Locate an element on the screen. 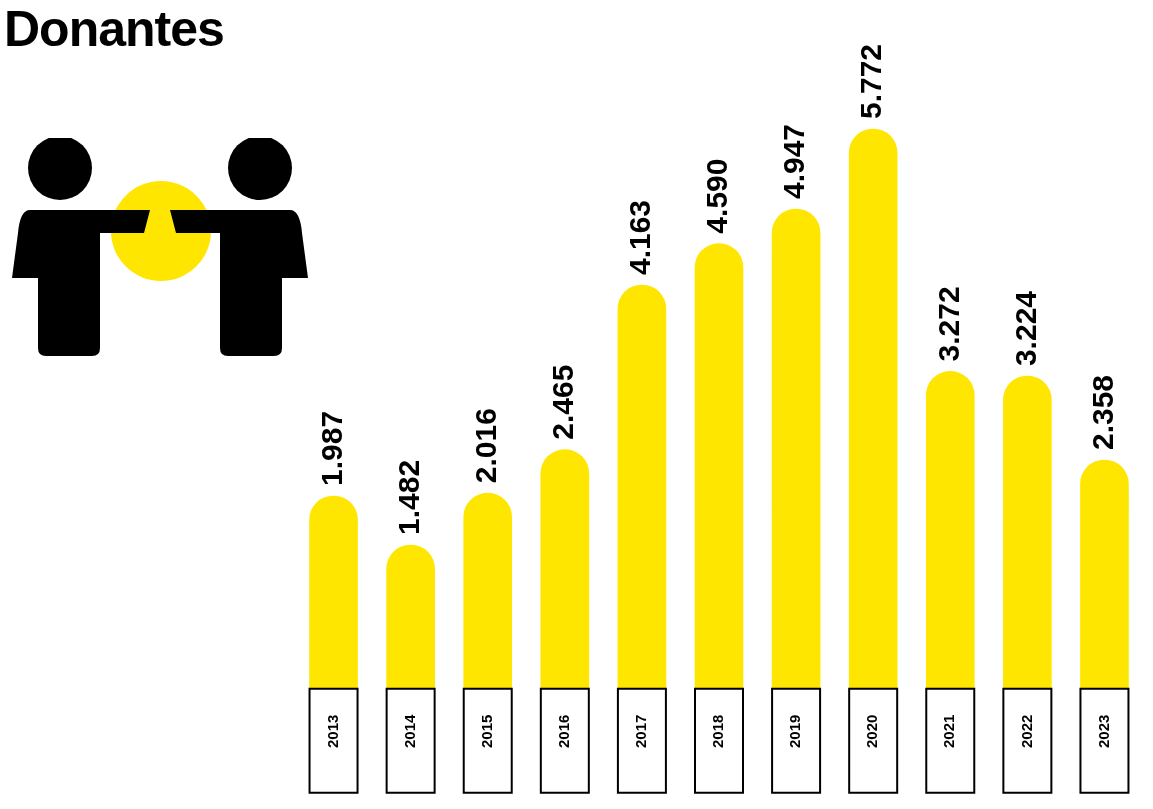  x-tick-label: 2017 is located at coordinates (641, 731).